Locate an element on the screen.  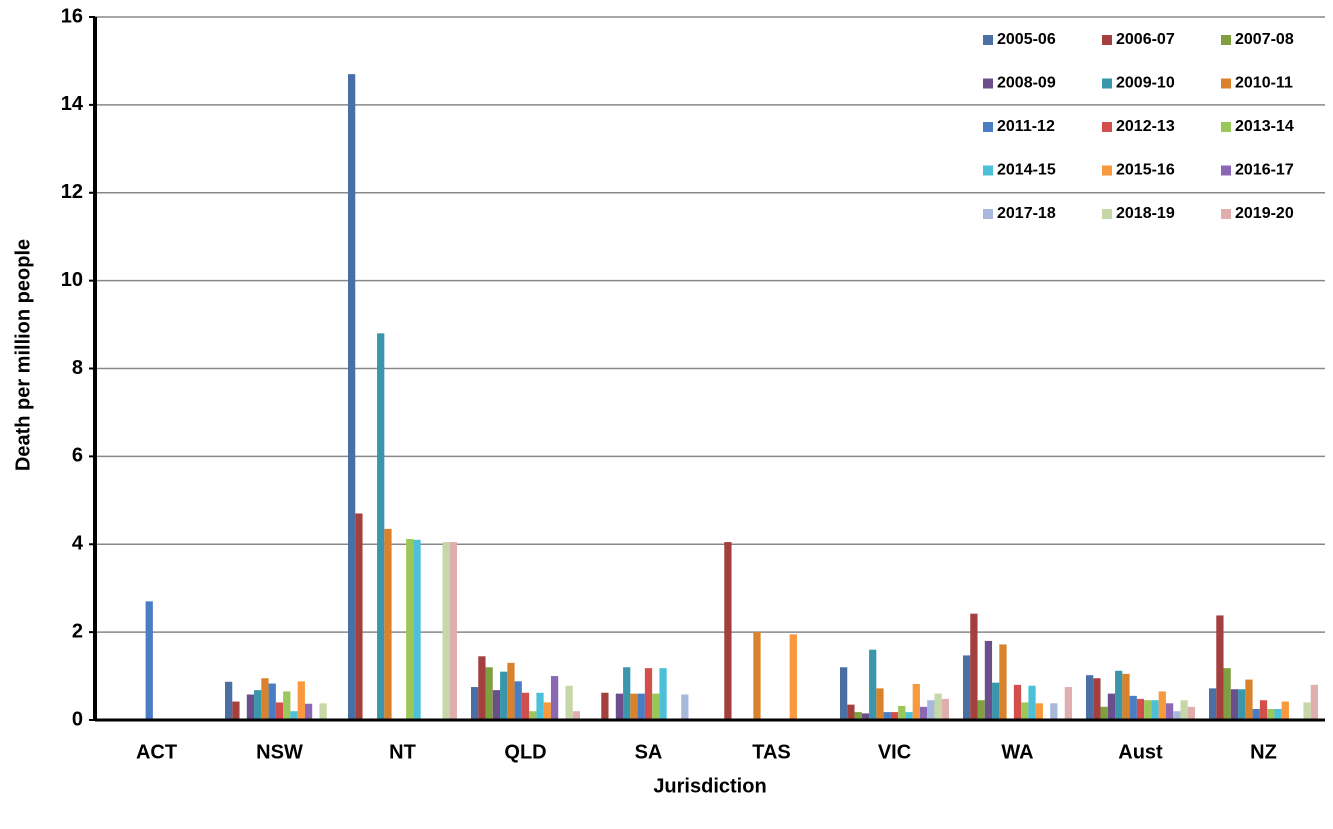
x-tick-label: ACT is located at coordinates (156, 752).